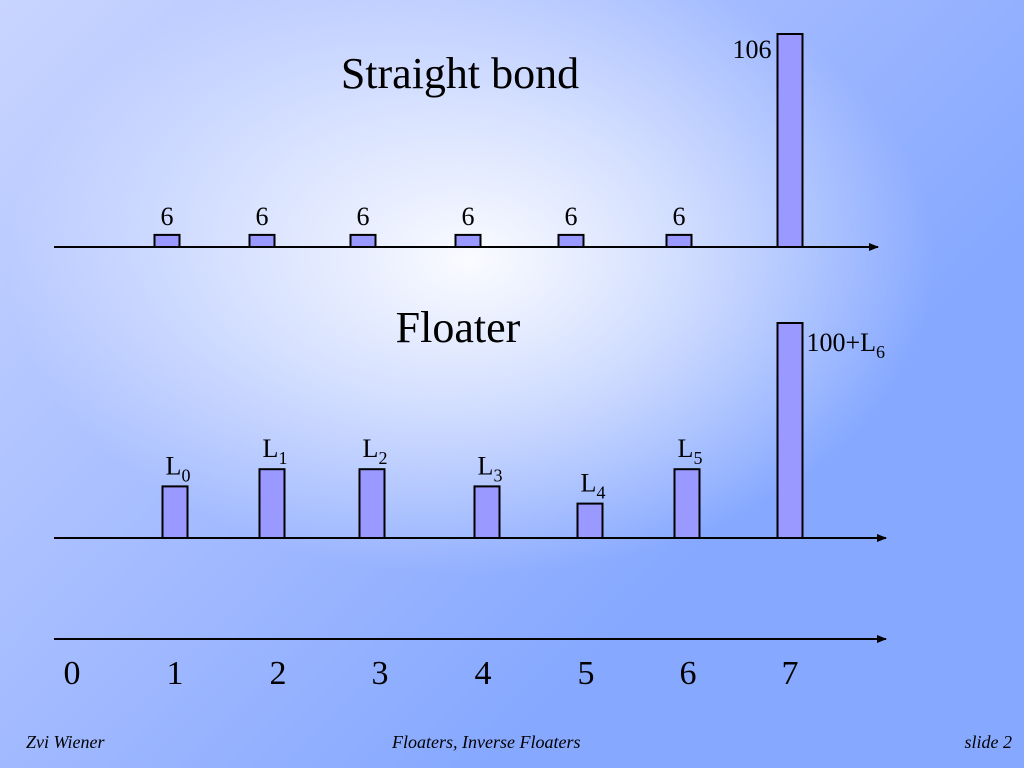 This screenshot has width=1024, height=768. I want to click on data-label-t5: 6, so click(571, 216).